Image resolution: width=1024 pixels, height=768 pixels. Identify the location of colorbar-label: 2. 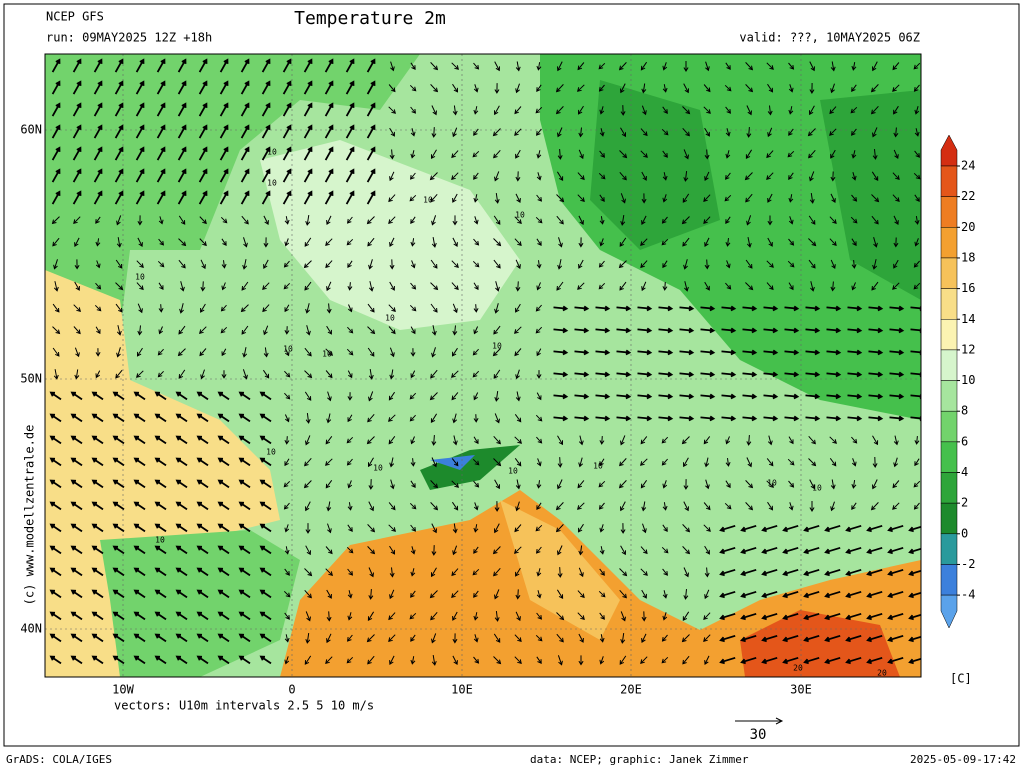
(964, 503).